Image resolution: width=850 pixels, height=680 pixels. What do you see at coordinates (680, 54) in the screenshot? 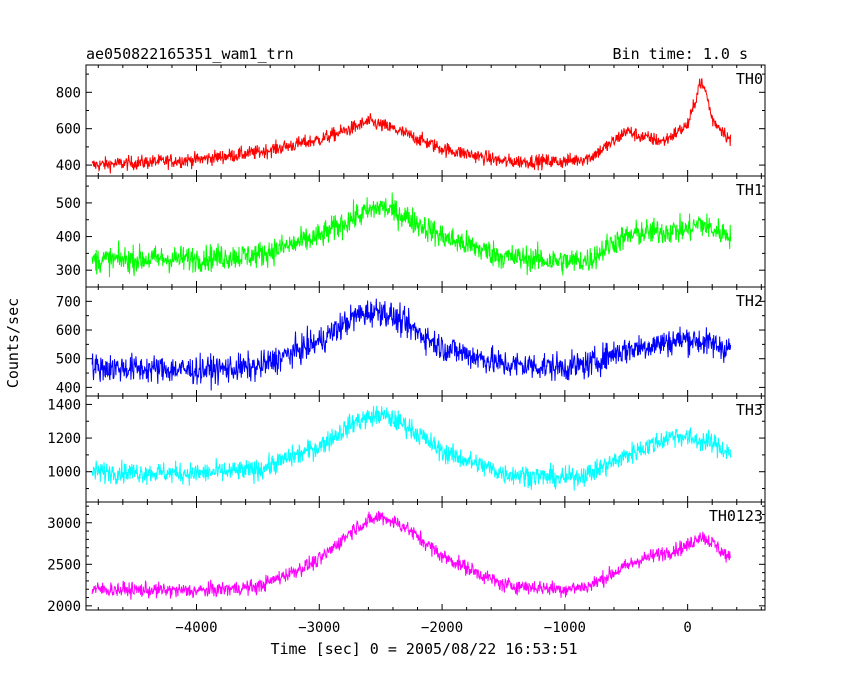
I see `chart-title-right: Bin time: 1.0 s` at bounding box center [680, 54].